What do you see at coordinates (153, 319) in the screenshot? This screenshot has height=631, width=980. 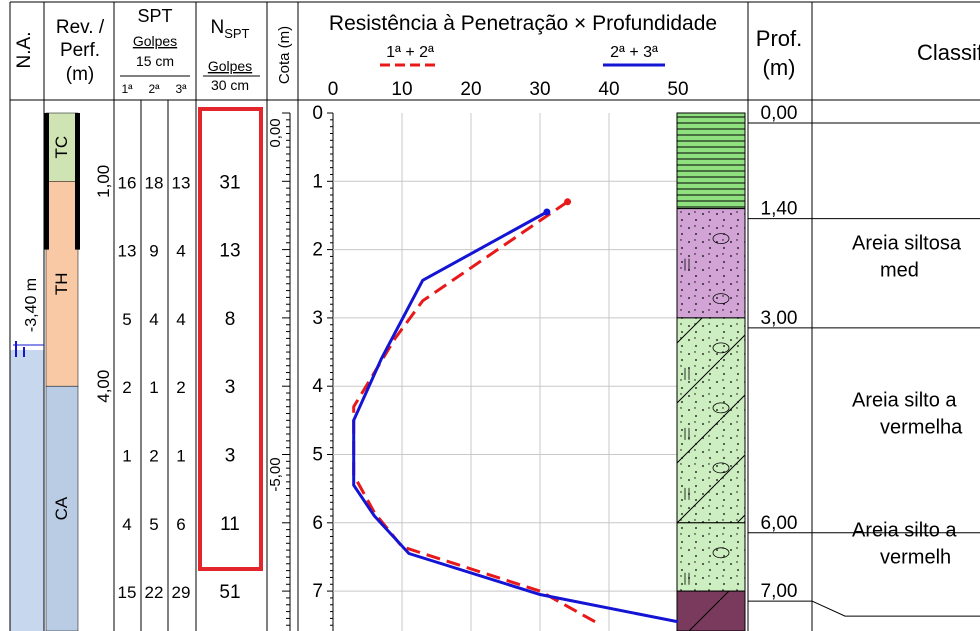 I see `spt-blow-2: 4` at bounding box center [153, 319].